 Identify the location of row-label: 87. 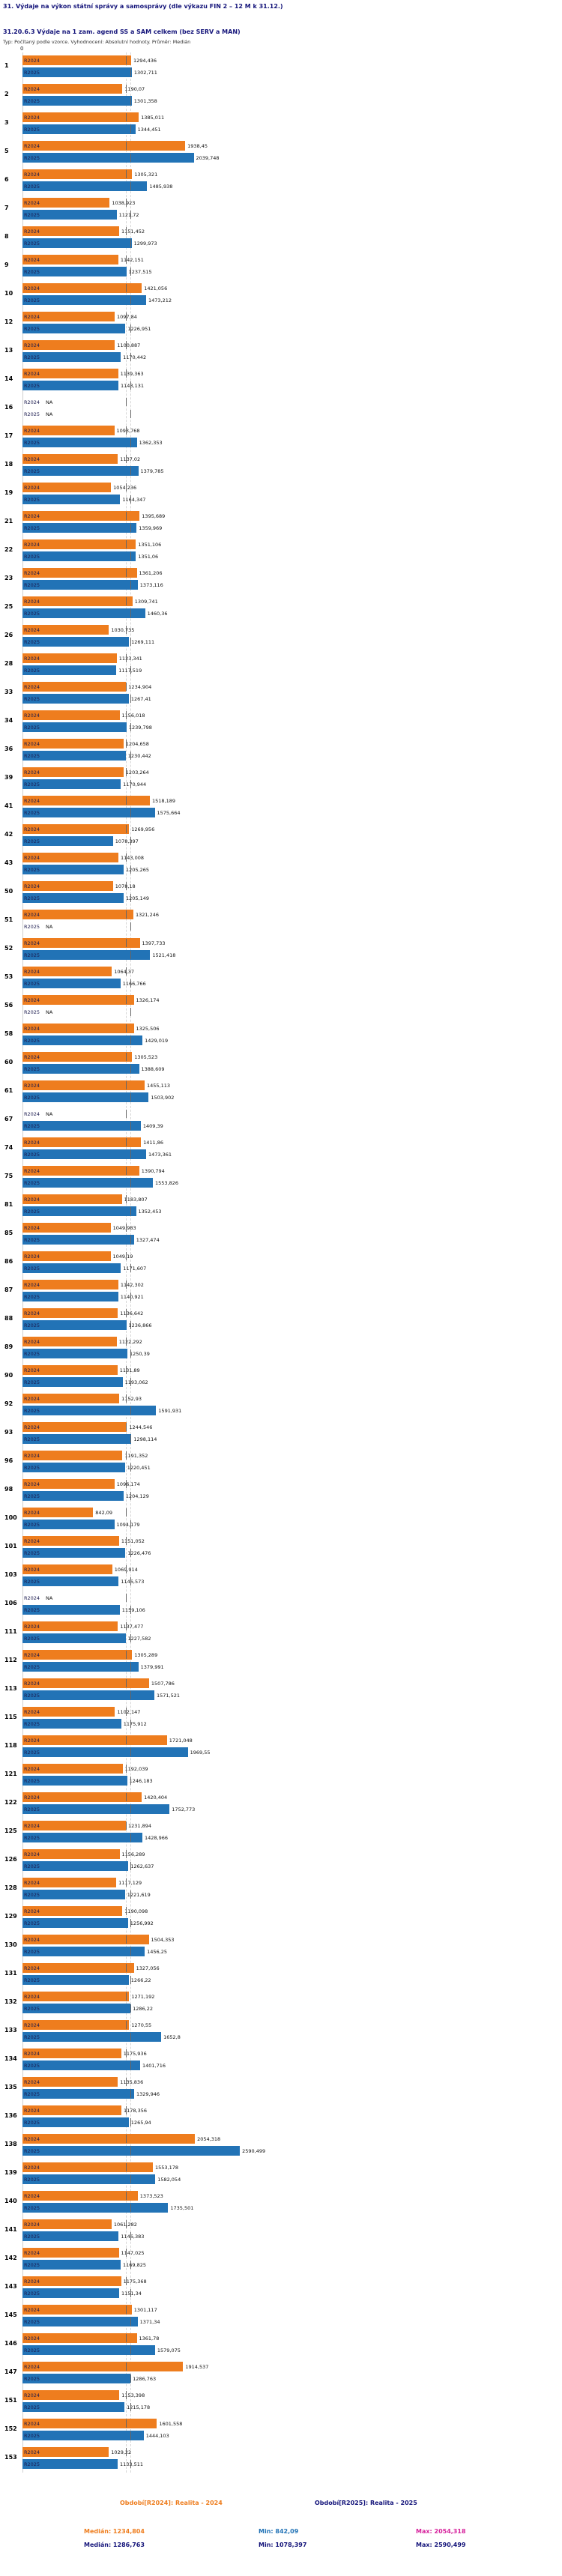
(8, 1290).